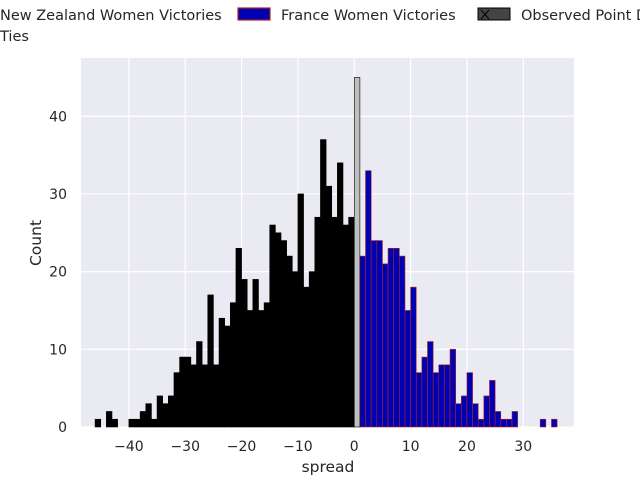  I want to click on legend-swatch-france, so click(254, 14).